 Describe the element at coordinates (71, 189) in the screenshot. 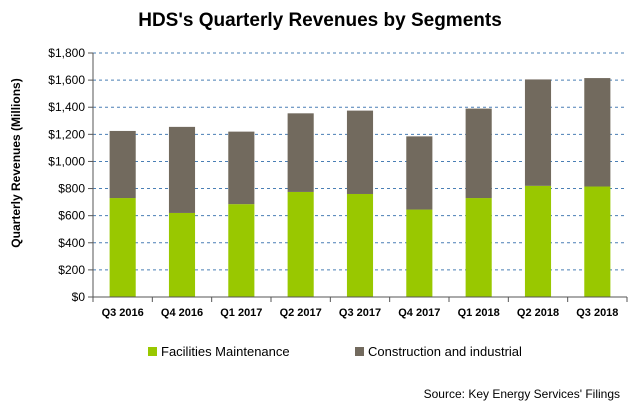

I see `y-tick-label: $800` at that location.